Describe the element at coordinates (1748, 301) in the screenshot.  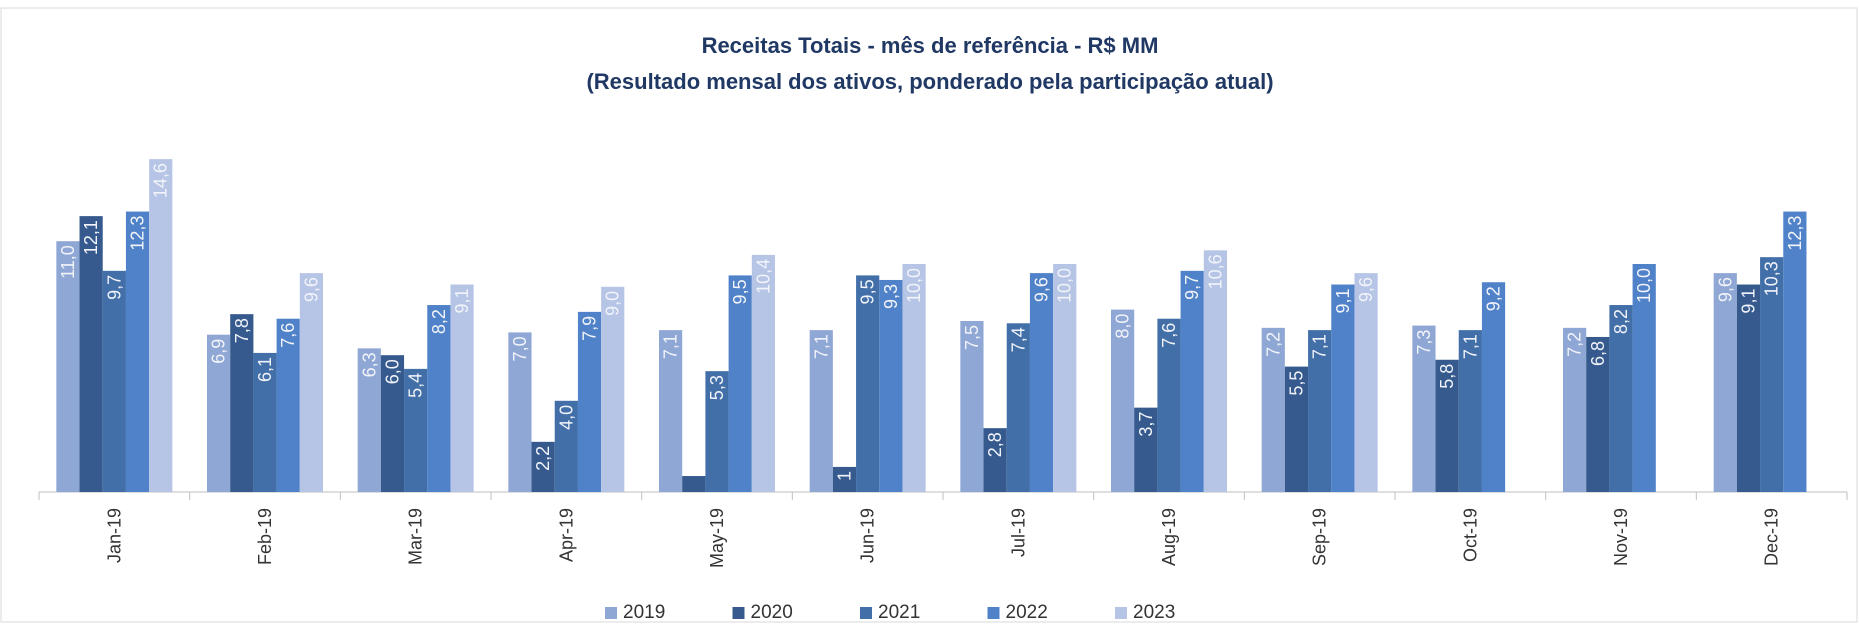
I see `data-label: 9,1` at that location.